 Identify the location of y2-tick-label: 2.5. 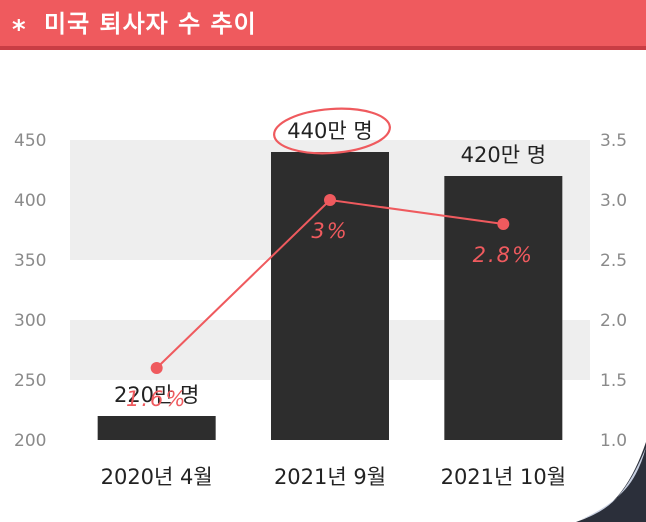
(613, 261).